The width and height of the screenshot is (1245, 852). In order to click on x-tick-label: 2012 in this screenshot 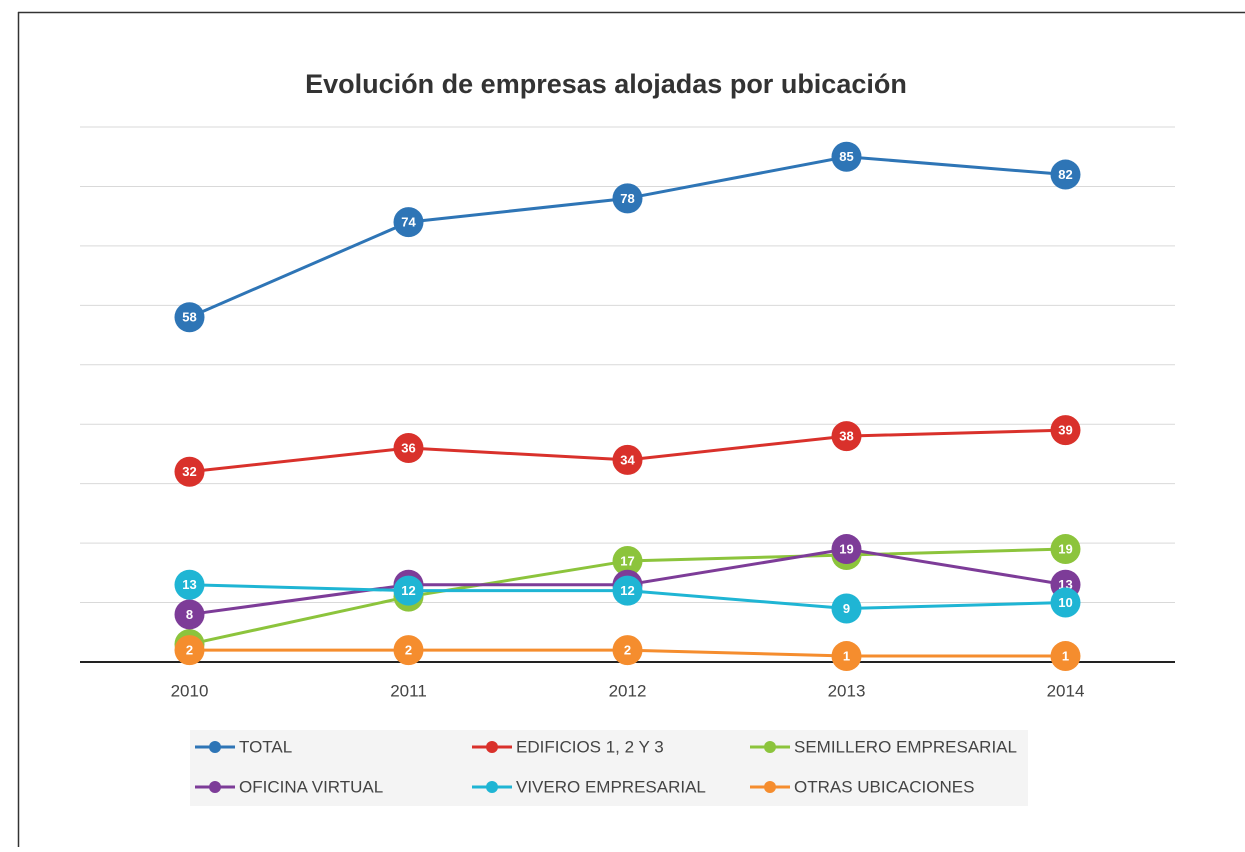, I will do `click(628, 690)`.